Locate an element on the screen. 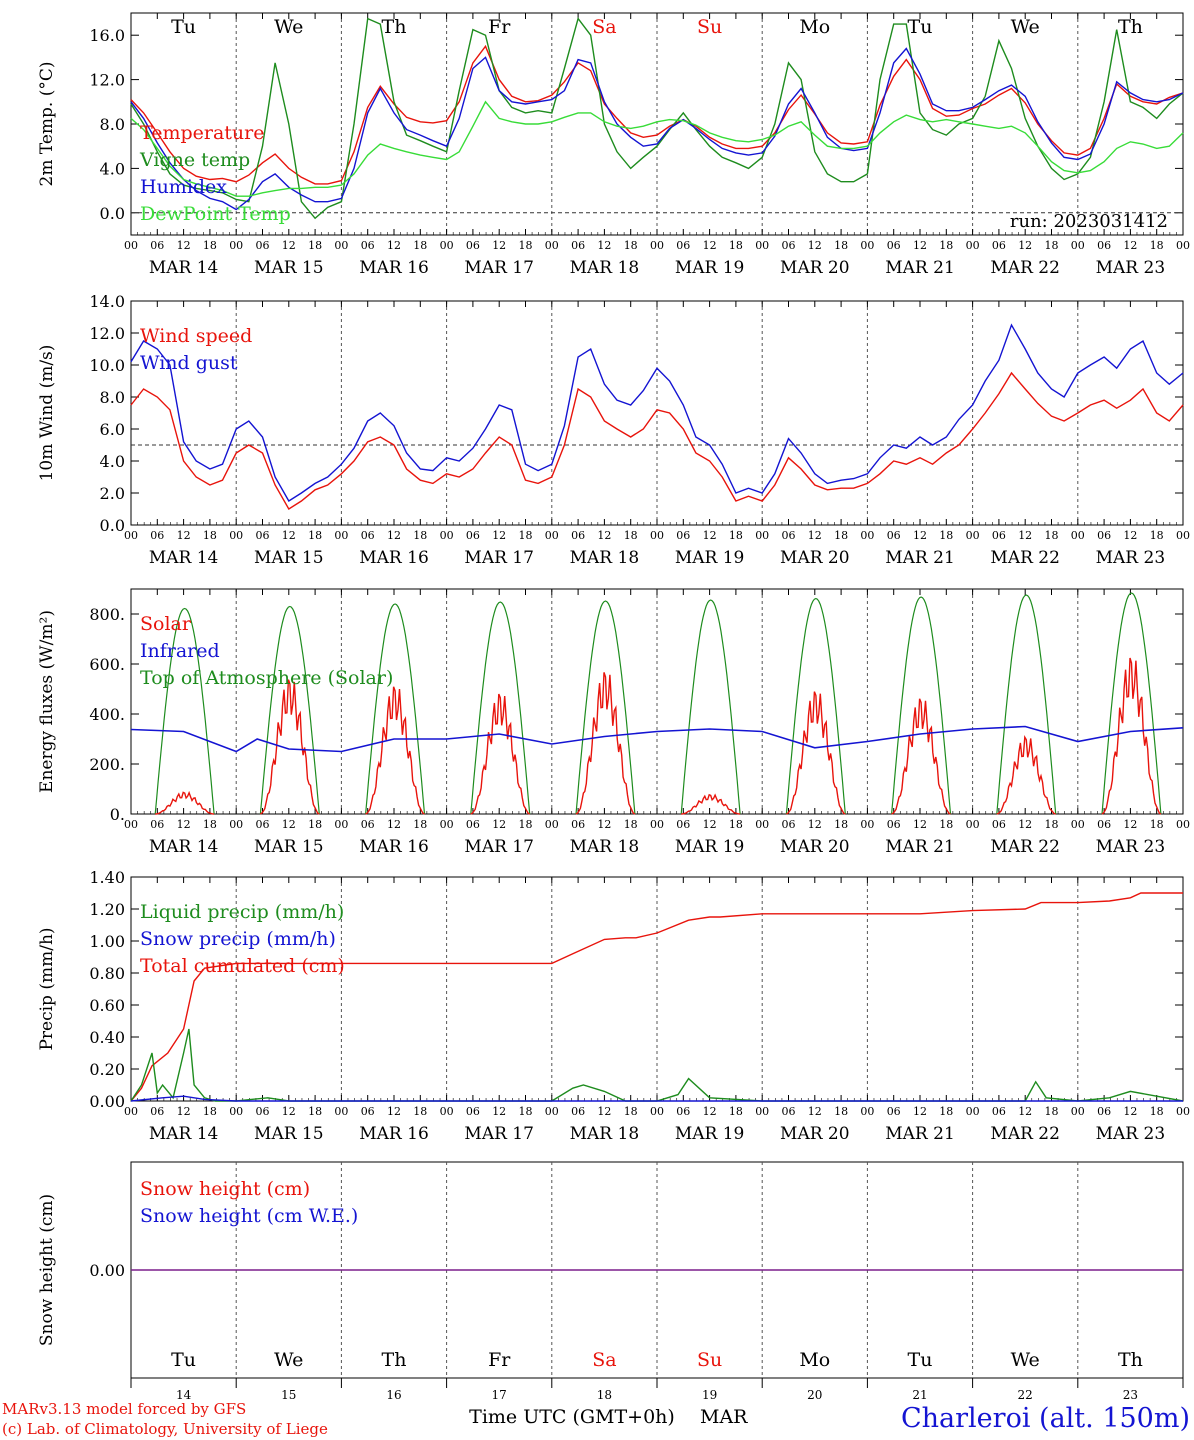 Image resolution: width=1194 pixels, height=1440 pixels. date-label: MAR 22 is located at coordinates (1025, 1134).